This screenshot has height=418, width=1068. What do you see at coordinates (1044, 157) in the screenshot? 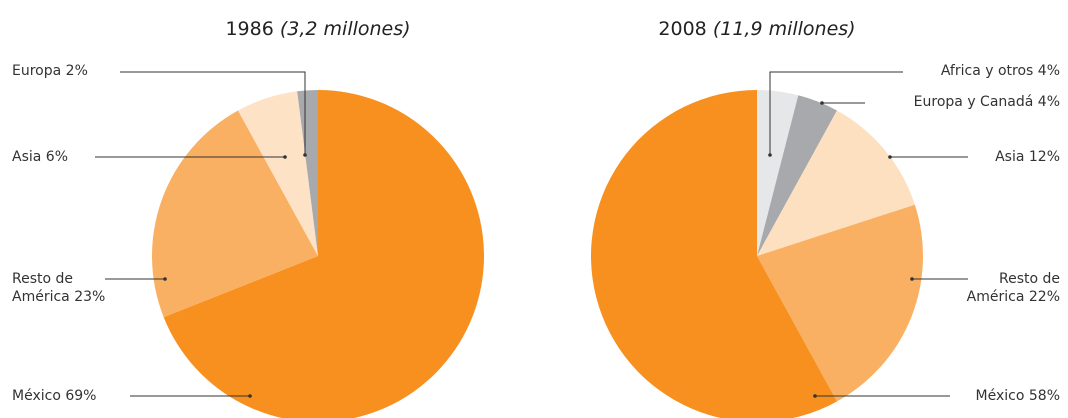
I see `value-label: 12%` at bounding box center [1044, 157].